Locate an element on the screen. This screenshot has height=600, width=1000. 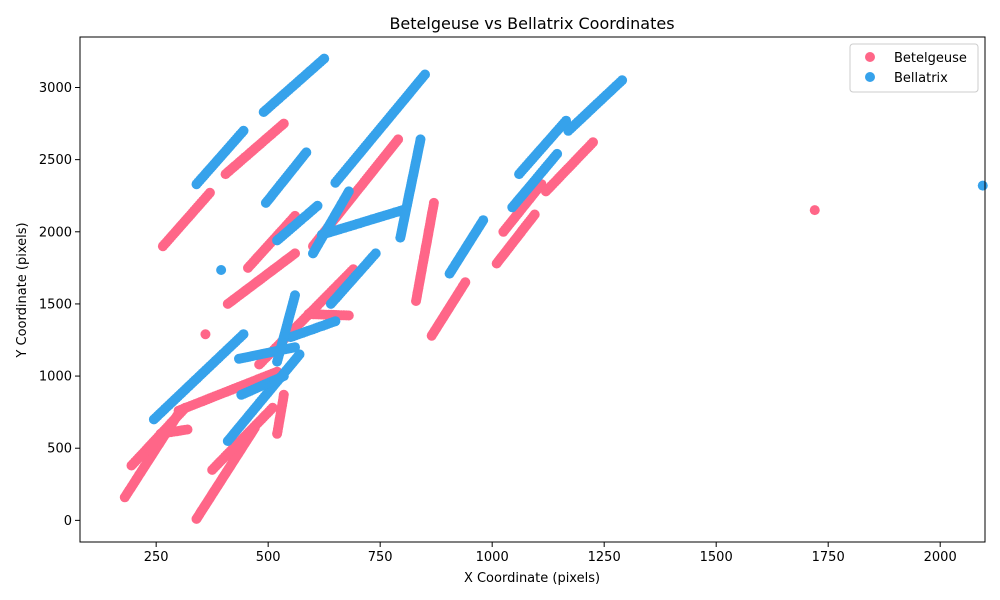
legend-box is located at coordinates (914, 68).